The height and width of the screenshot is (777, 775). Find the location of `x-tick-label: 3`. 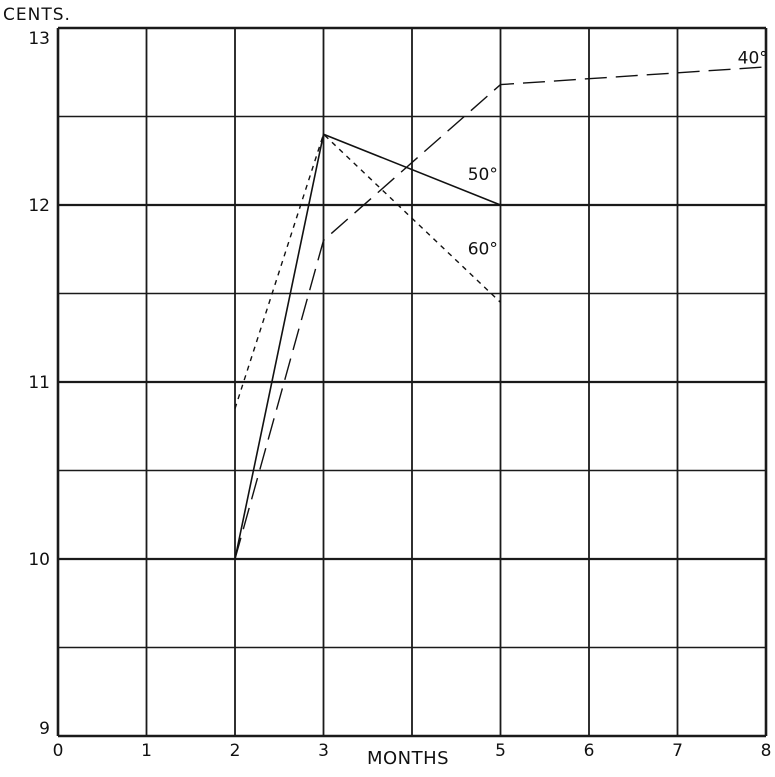

x-tick-label: 3 is located at coordinates (323, 751).